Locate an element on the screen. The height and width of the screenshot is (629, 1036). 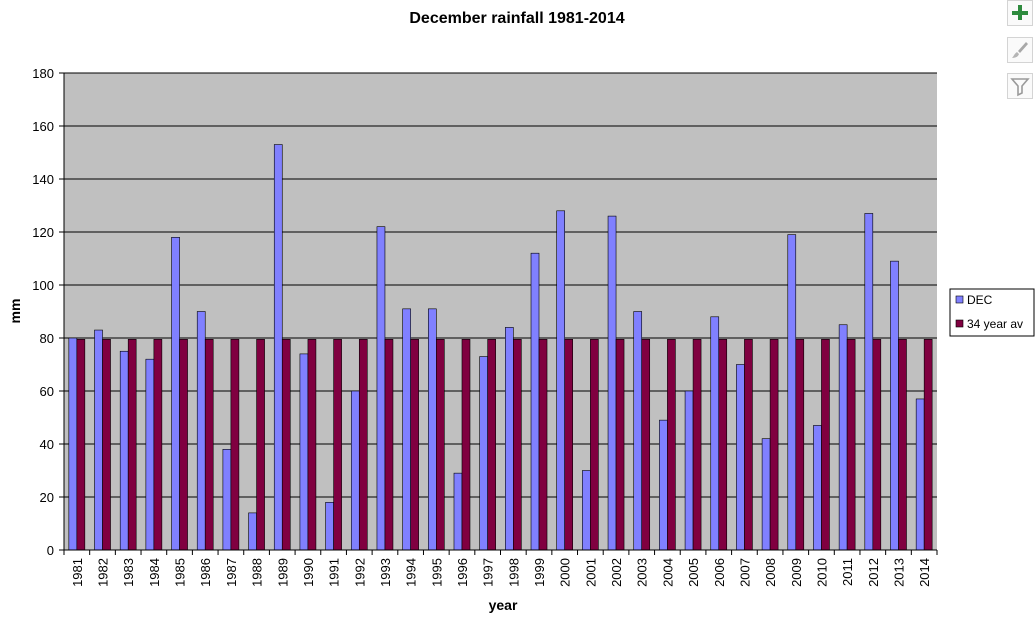
x-tick-label: 1984 is located at coordinates (154, 572).